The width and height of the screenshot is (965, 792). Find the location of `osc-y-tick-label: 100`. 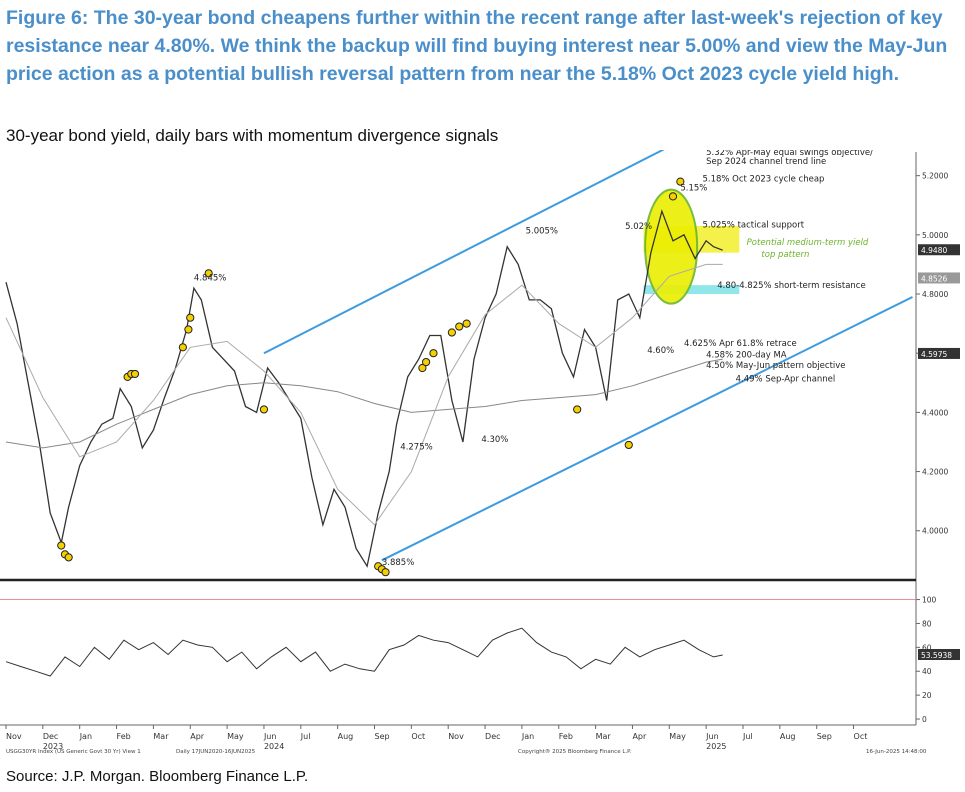

osc-y-tick-label: 100 is located at coordinates (929, 600).